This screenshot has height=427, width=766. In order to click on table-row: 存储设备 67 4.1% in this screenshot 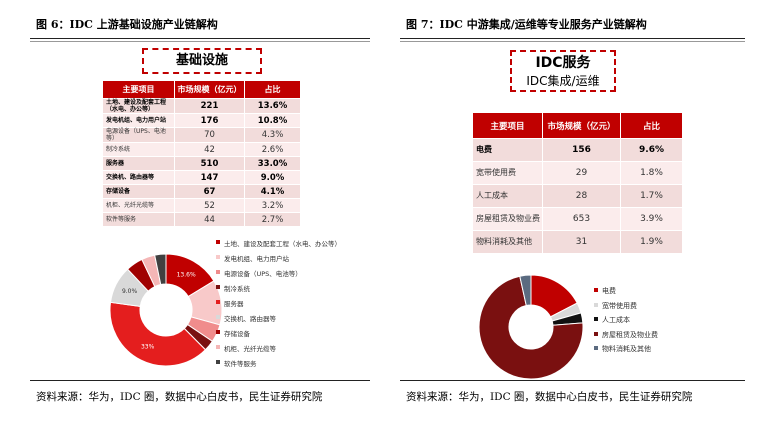, I will do `click(201, 191)`.